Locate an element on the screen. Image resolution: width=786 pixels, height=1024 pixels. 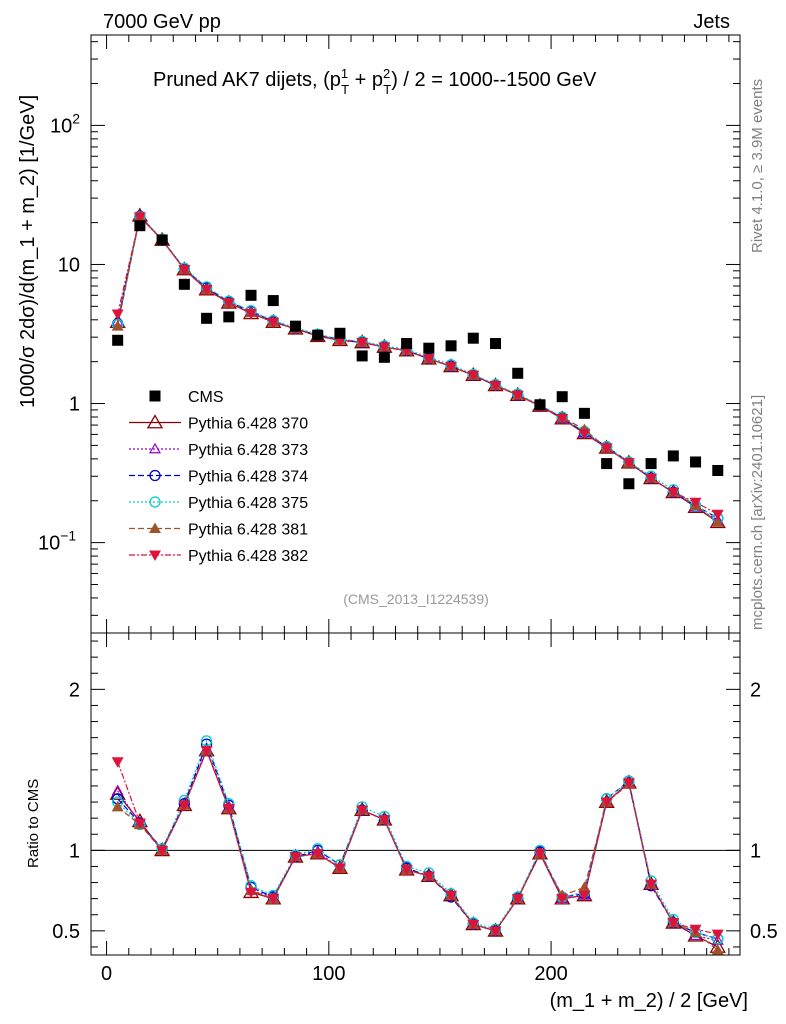
title-sup1: 1 is located at coordinates (344, 73).